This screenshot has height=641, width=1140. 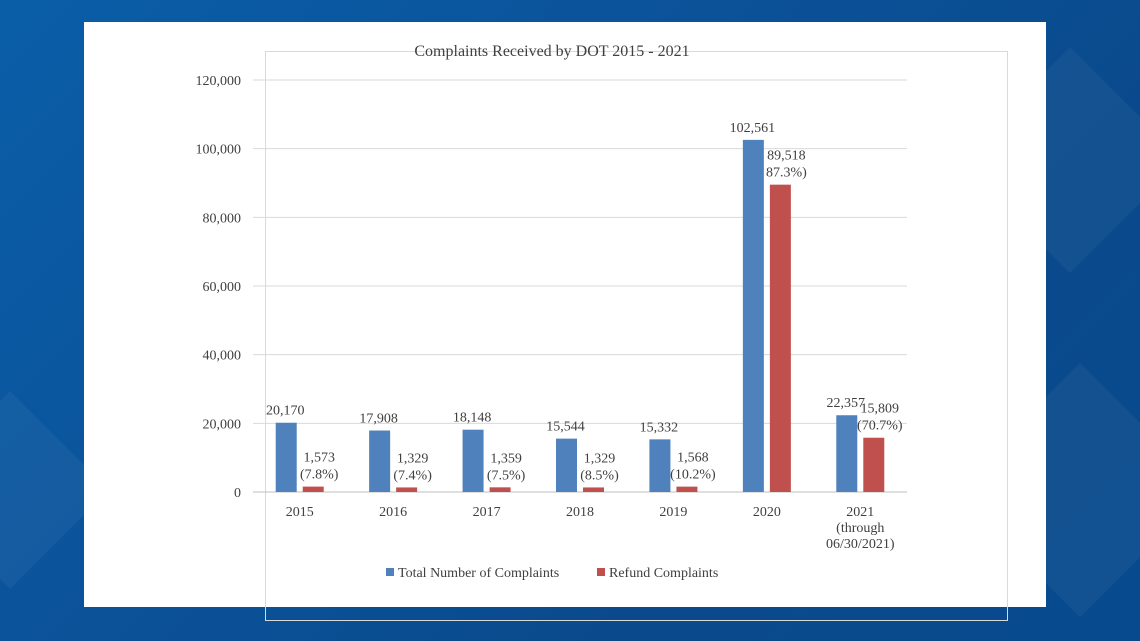 I want to click on legend-label-refund: Refund Complaints, so click(x=663, y=573).